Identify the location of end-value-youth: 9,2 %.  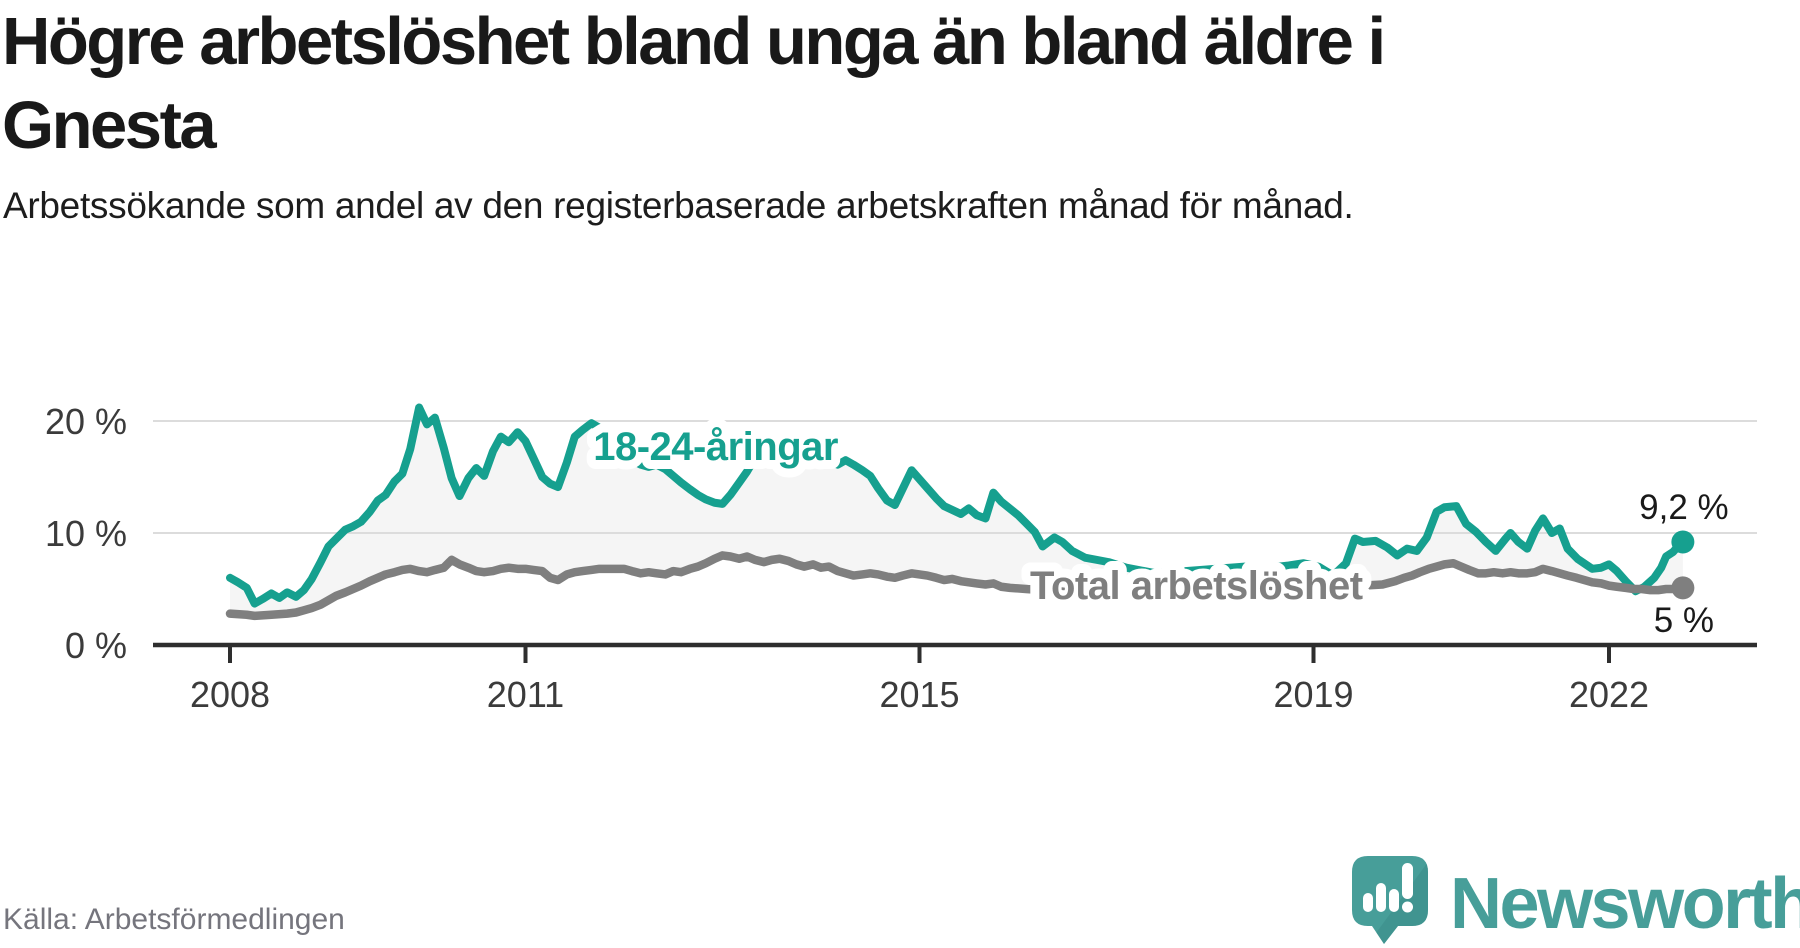
(1684, 507).